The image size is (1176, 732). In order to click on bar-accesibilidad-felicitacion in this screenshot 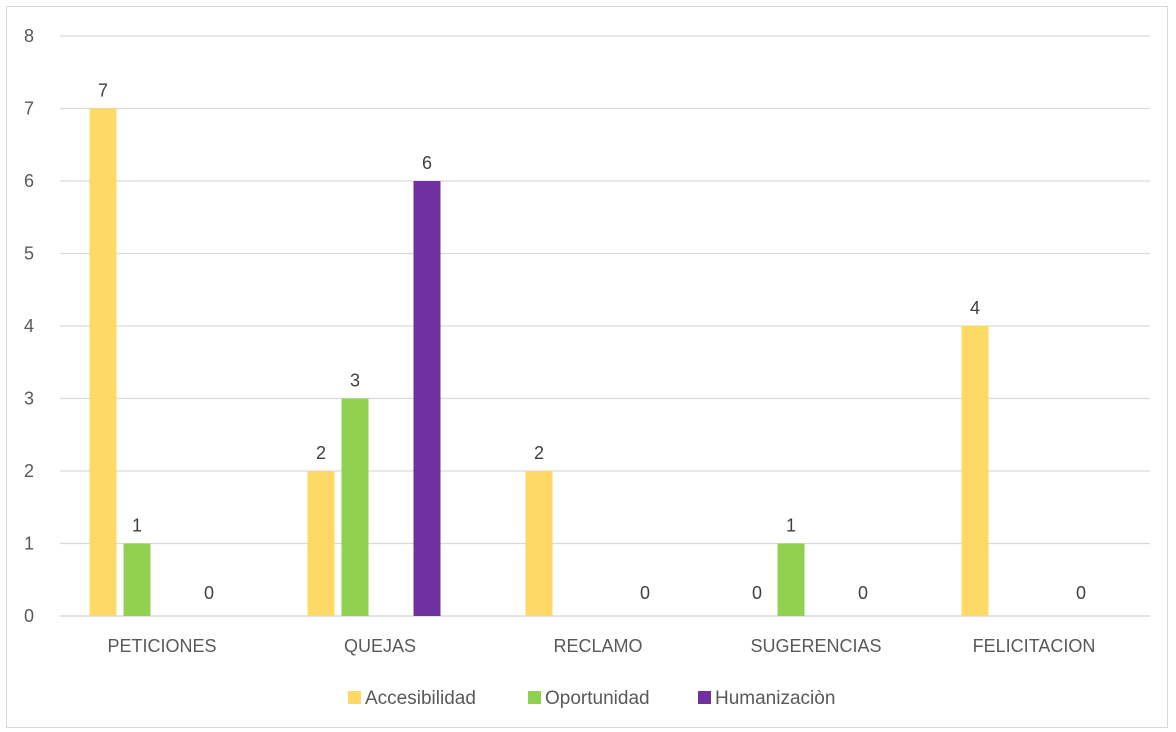, I will do `click(975, 471)`.